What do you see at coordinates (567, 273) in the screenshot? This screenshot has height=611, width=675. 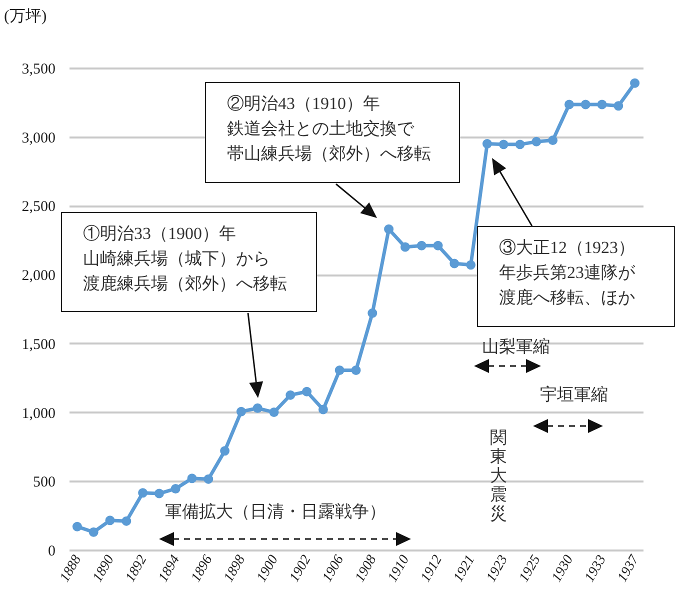 I see `annotation: ③大正12（1923）年歩兵第23連隊が渡鹿へ移転、ほか` at bounding box center [567, 273].